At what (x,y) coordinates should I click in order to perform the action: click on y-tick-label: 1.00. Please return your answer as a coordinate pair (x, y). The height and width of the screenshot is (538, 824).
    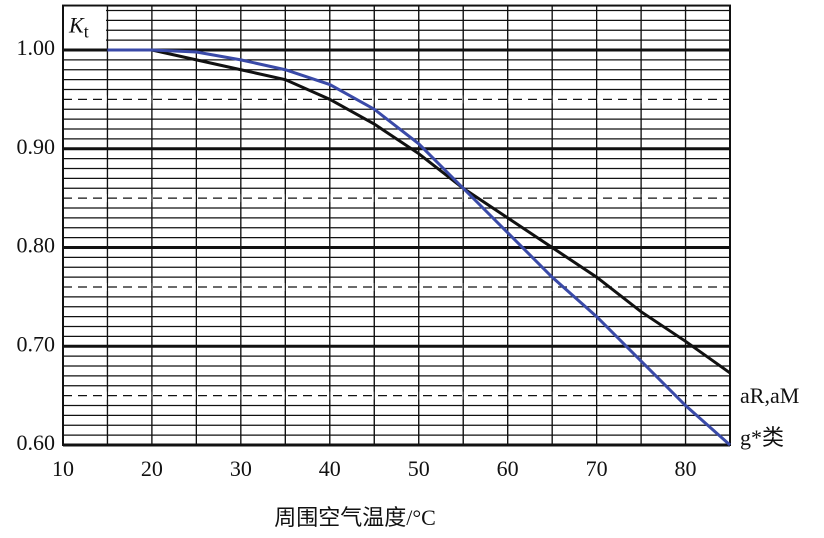
    Looking at the image, I should click on (36, 47).